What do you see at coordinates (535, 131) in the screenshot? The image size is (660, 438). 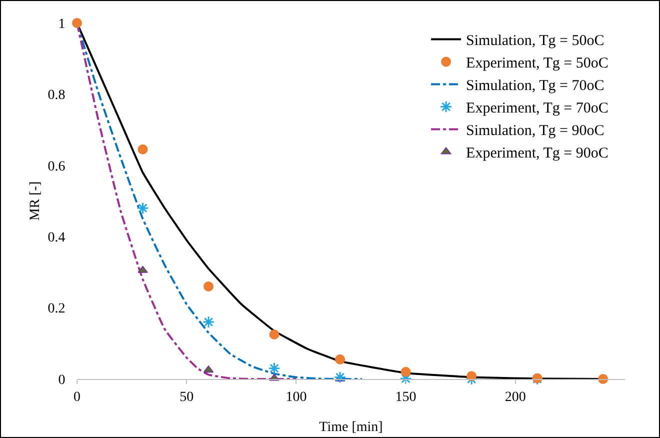 I see `legend-label: Simulation, Tg = 90oC` at bounding box center [535, 131].